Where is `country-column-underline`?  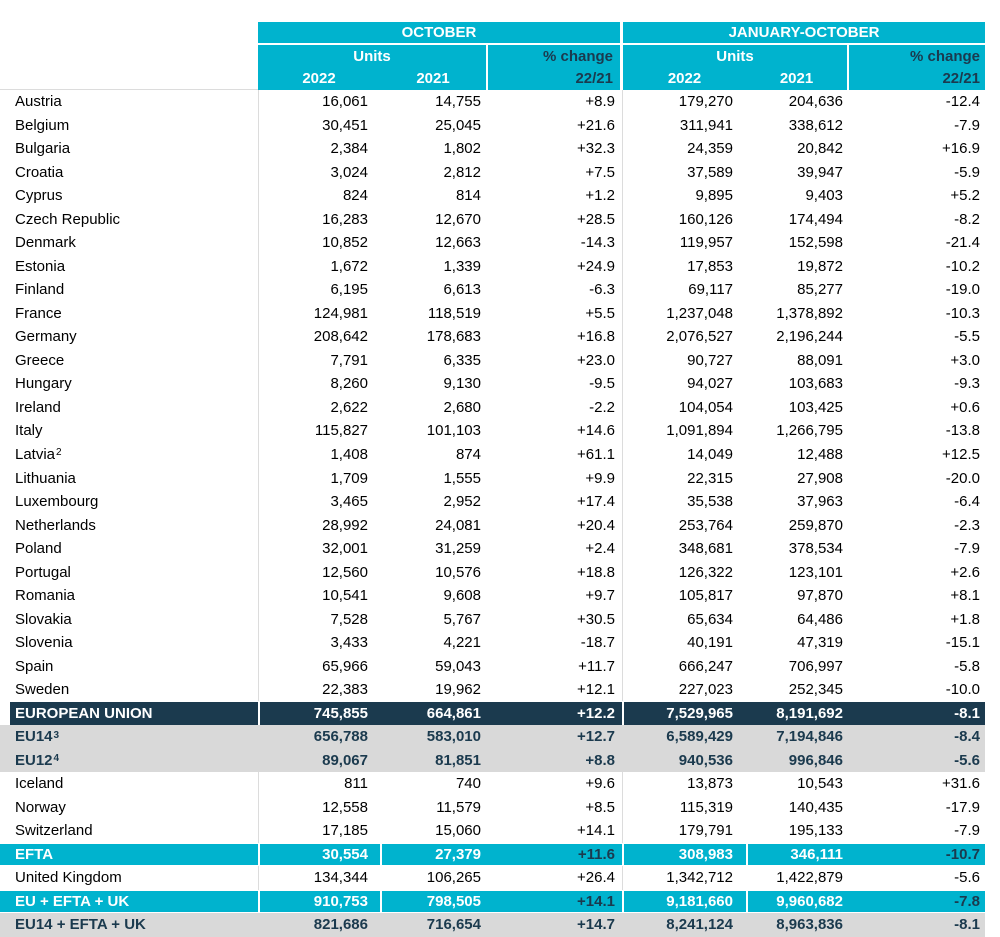 country-column-underline is located at coordinates (129, 89).